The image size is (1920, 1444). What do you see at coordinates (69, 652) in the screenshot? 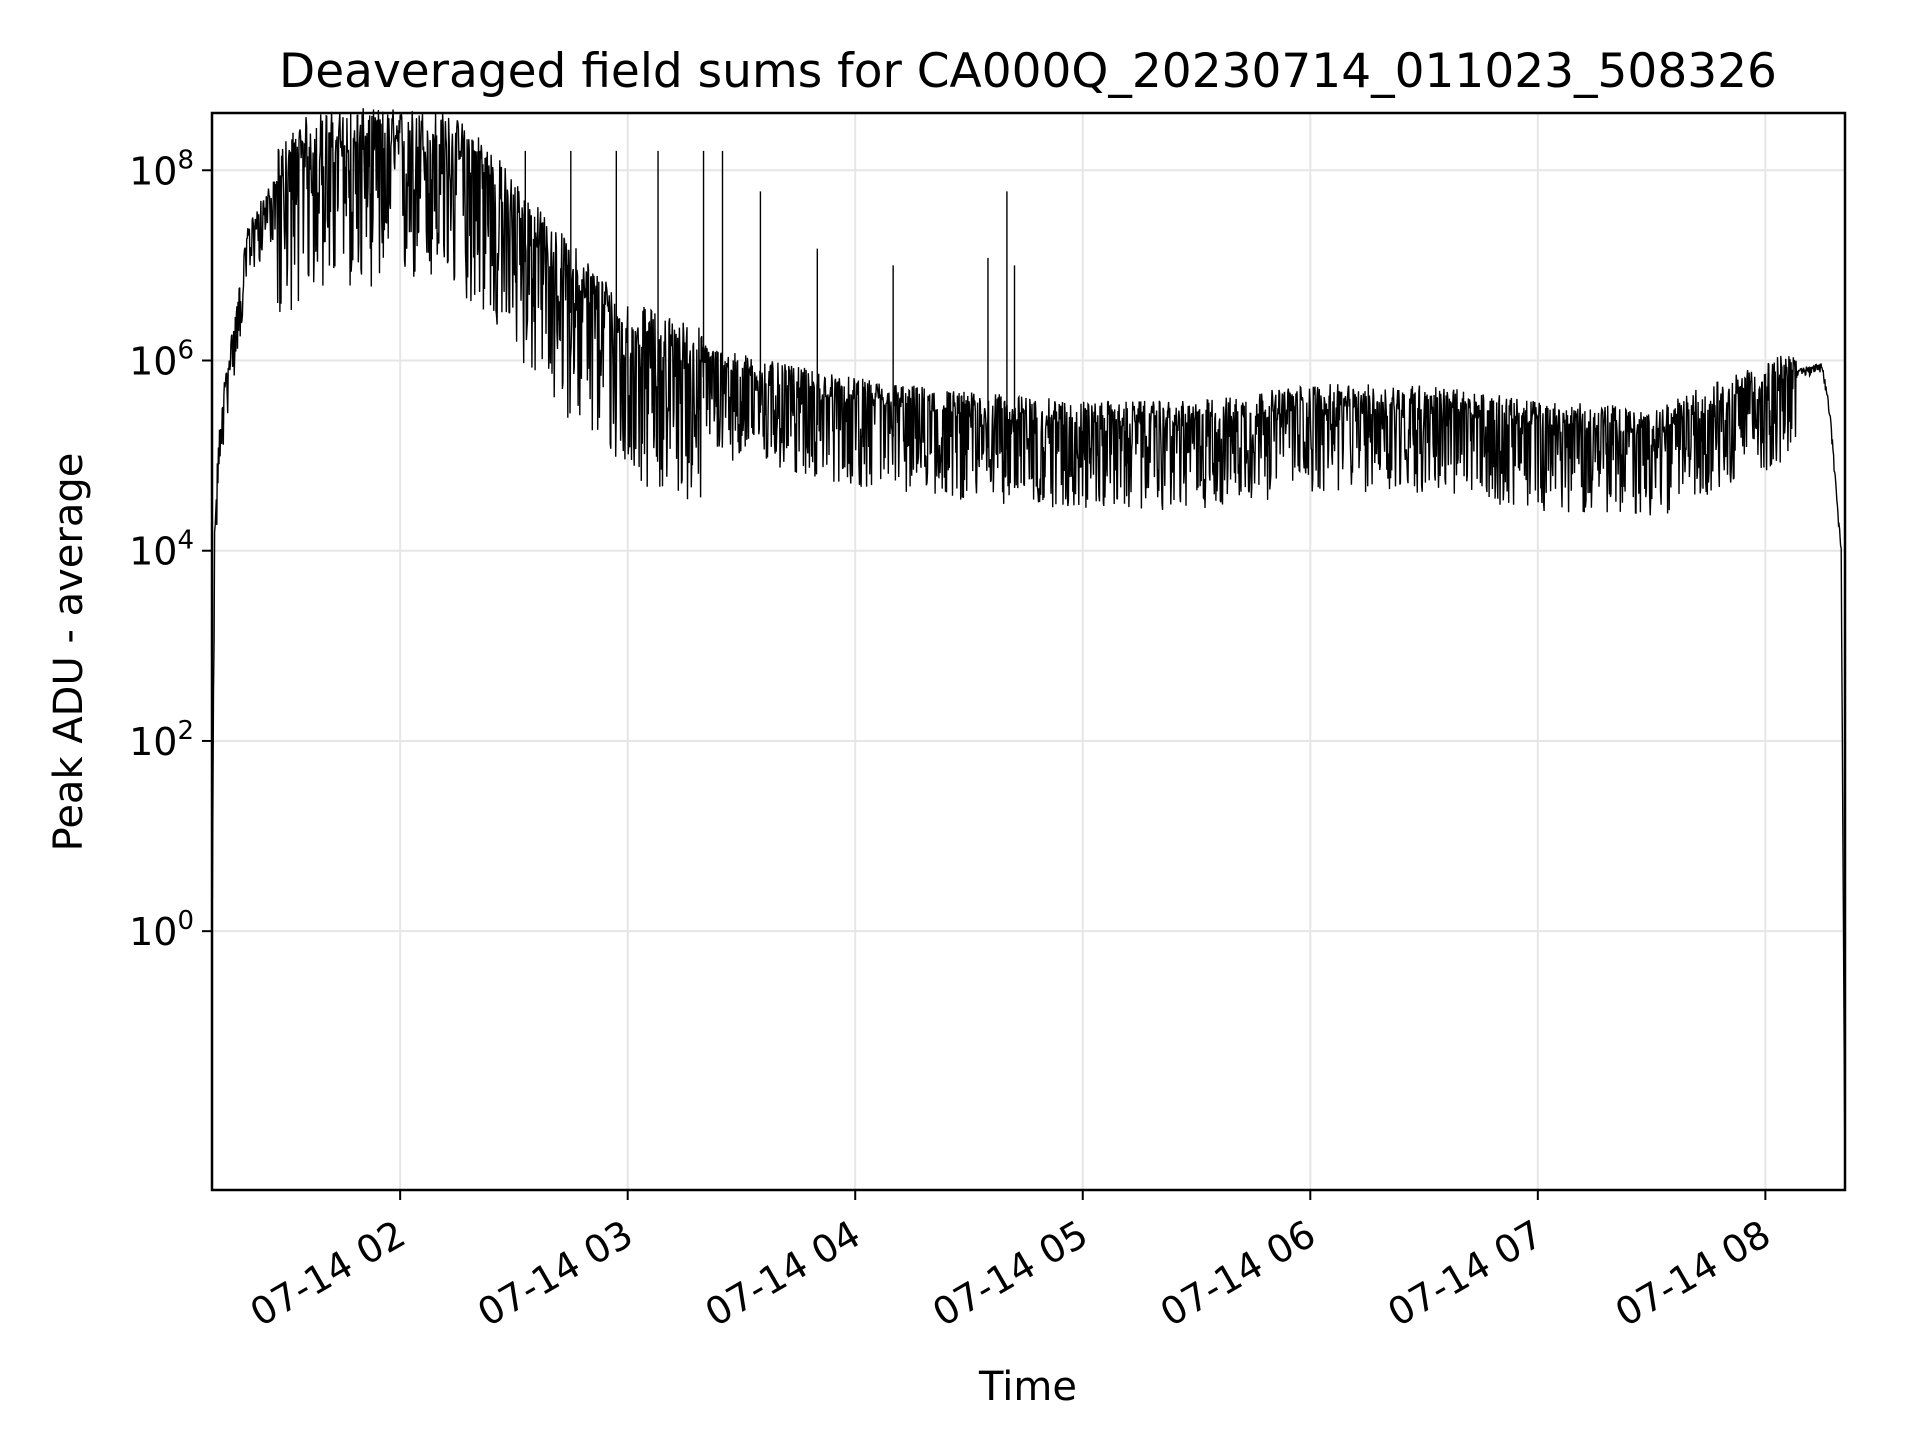
I see `y-axis-label: Peak ADU - average` at bounding box center [69, 652].